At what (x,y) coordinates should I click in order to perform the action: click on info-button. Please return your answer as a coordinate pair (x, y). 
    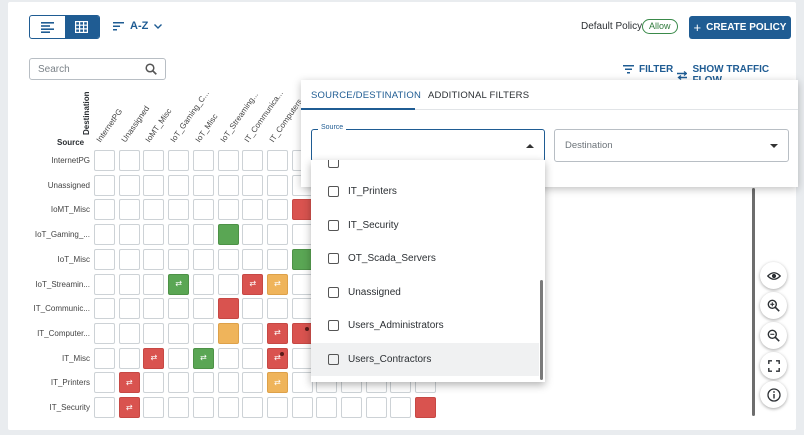
    Looking at the image, I should click on (773, 394).